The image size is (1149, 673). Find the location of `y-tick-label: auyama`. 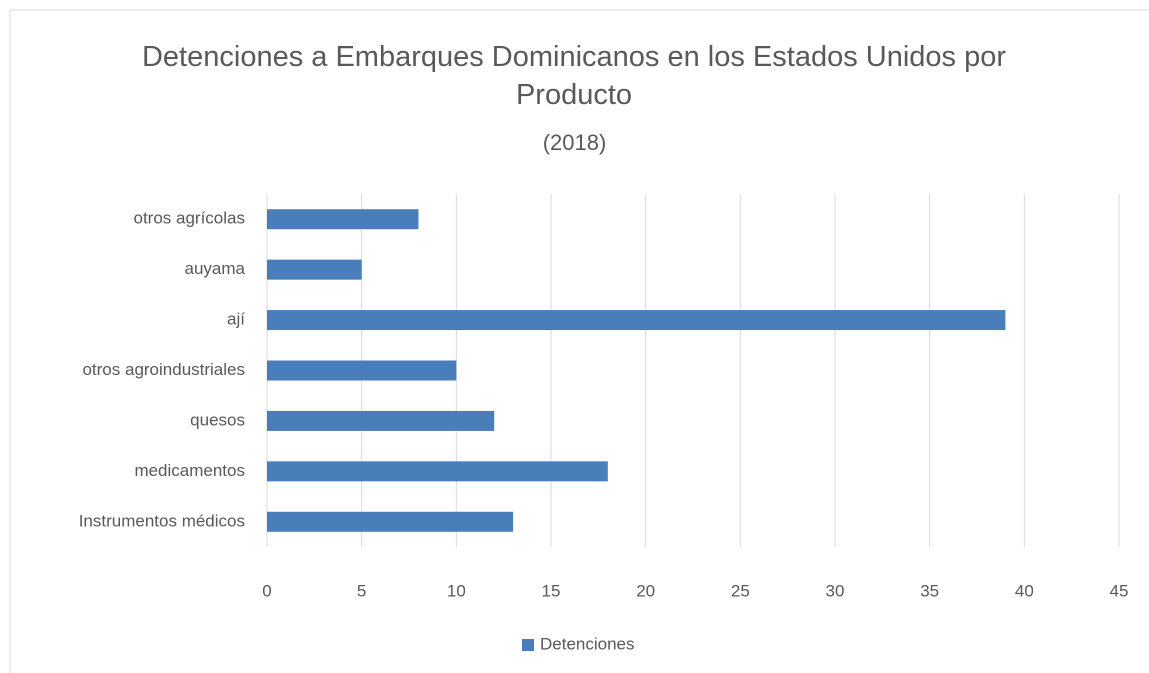

y-tick-label: auyama is located at coordinates (215, 268).